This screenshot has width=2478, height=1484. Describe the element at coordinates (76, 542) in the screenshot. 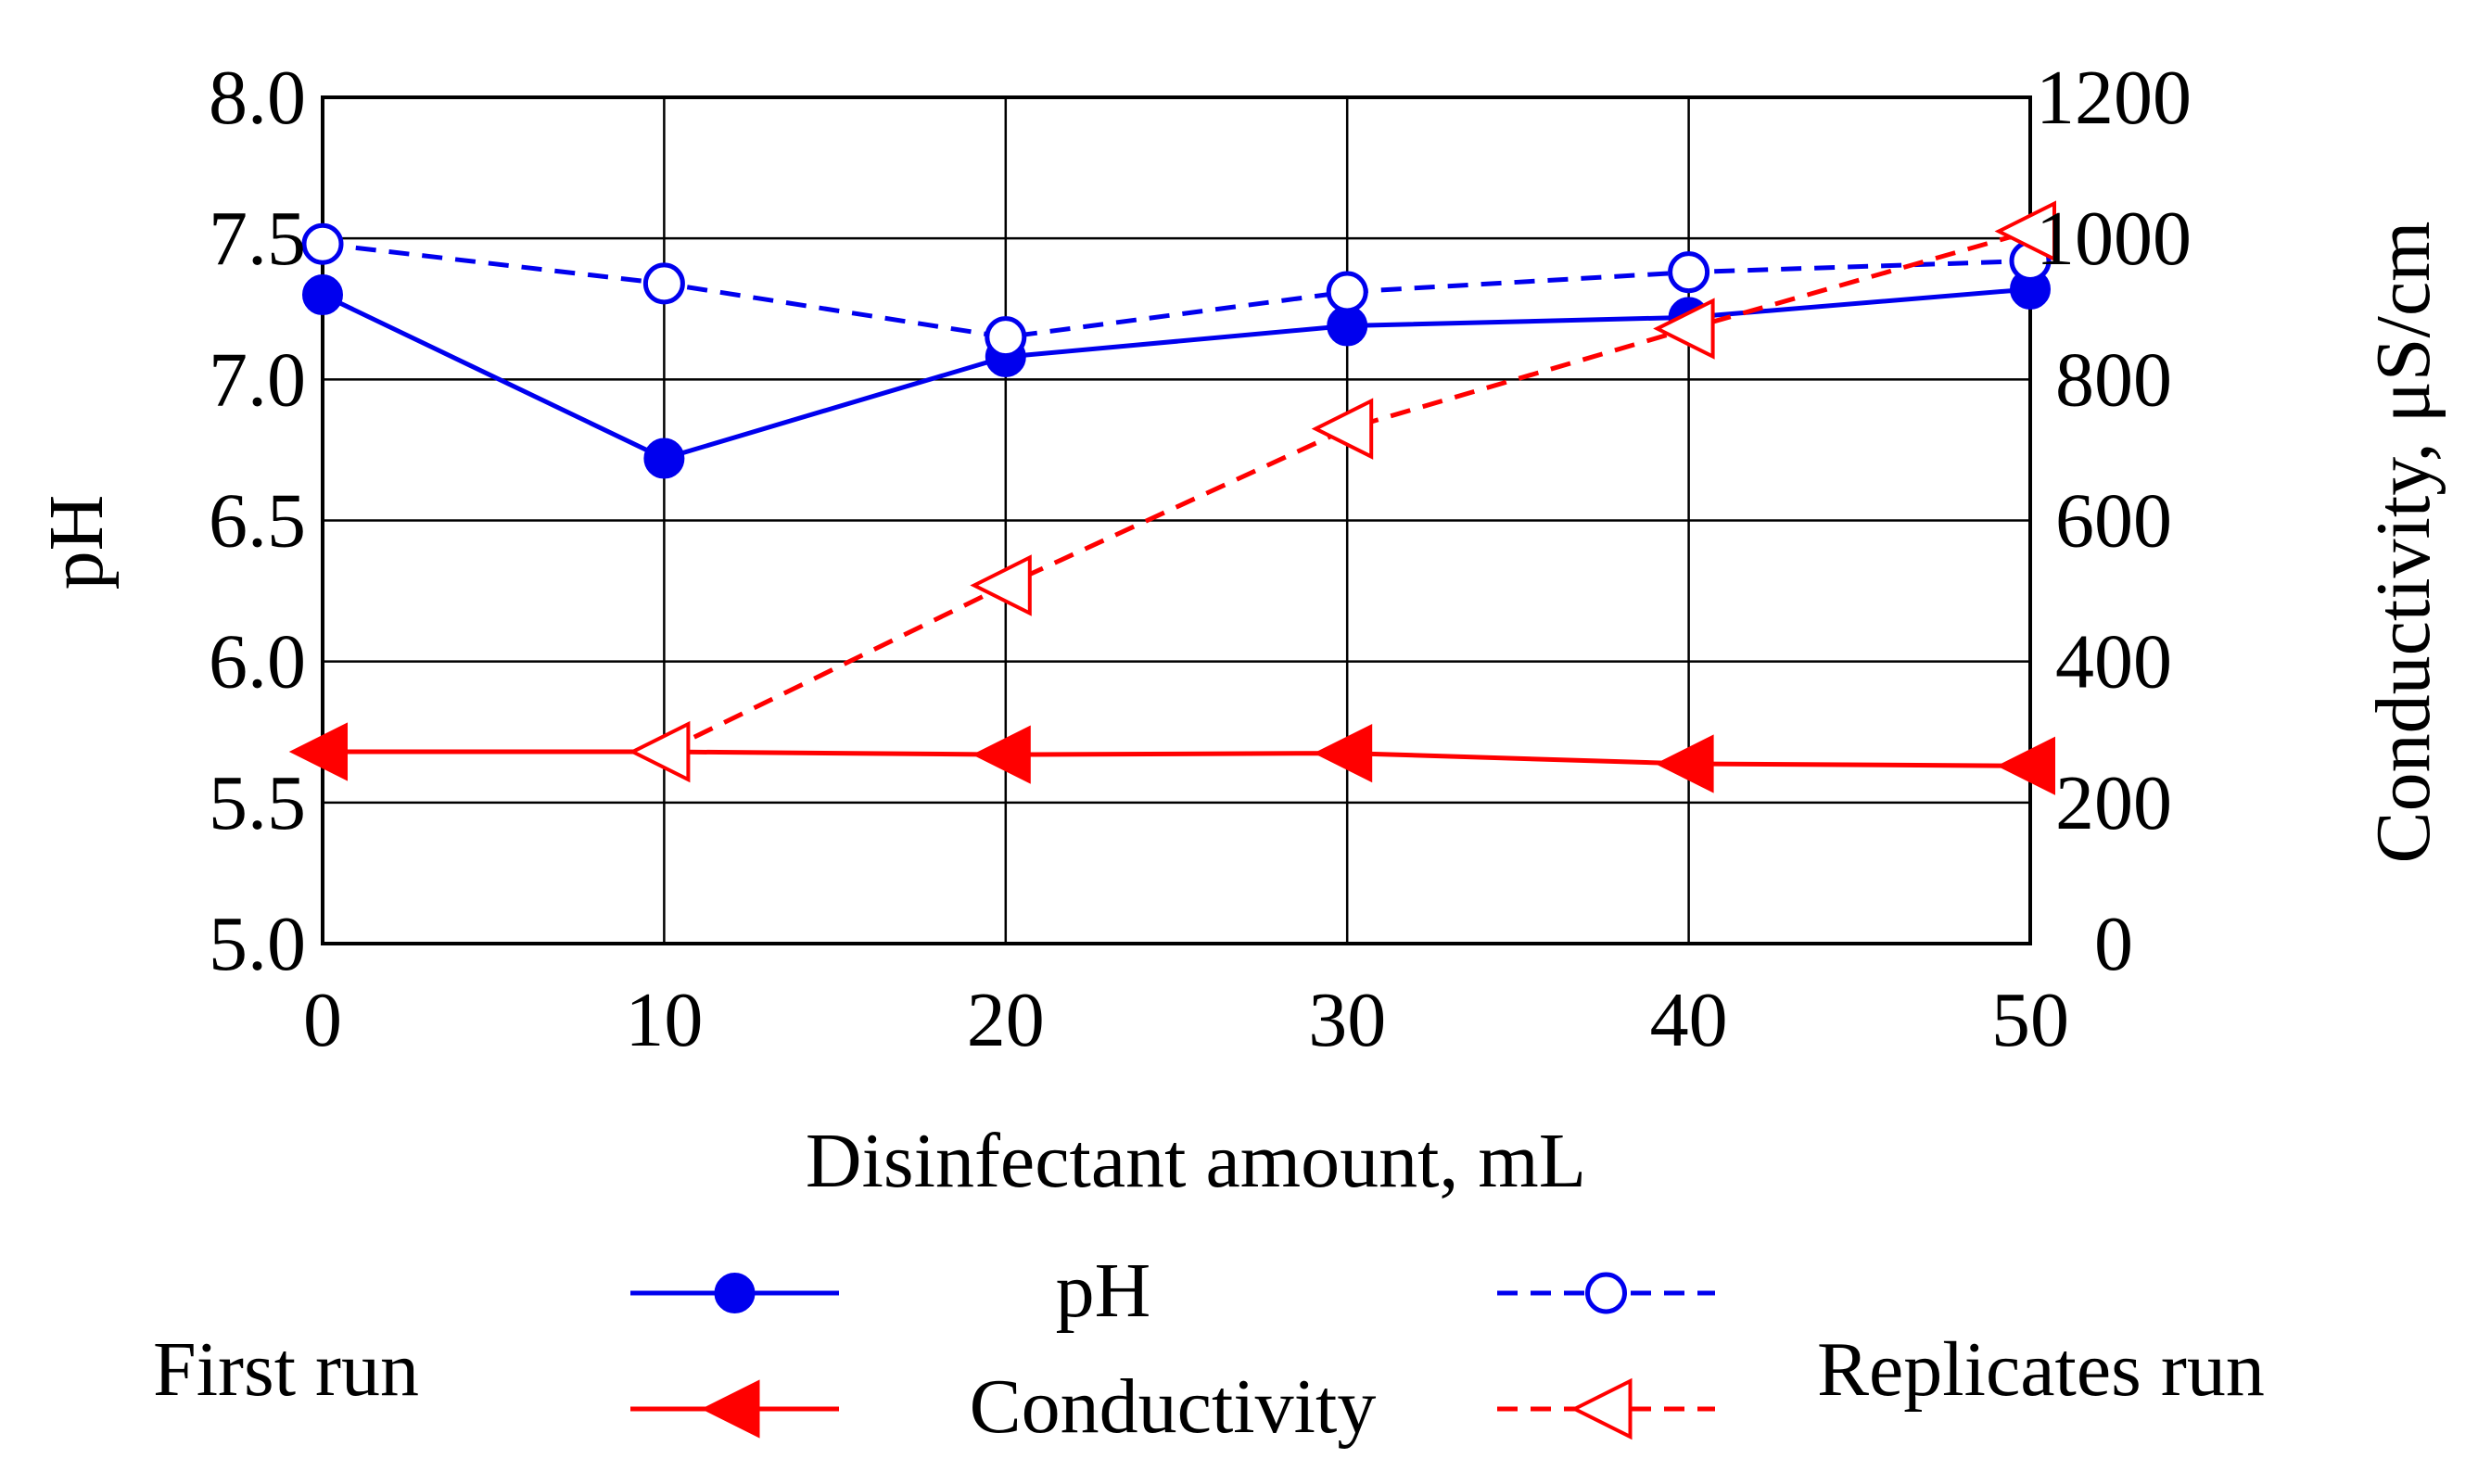

I see `y-axis-left-title: pH` at that location.